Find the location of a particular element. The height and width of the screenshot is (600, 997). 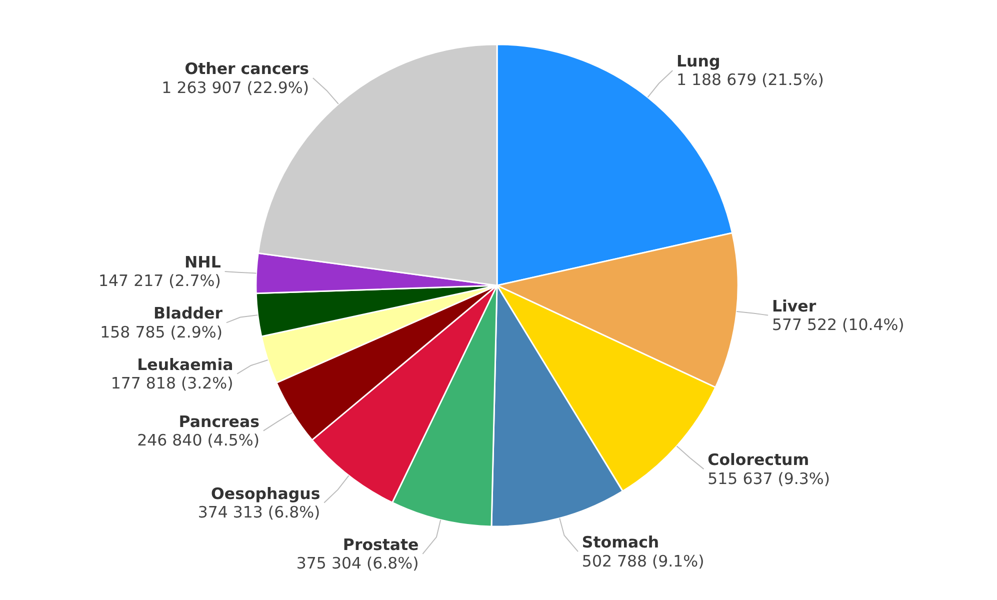

slice-label: Liver is located at coordinates (794, 306).